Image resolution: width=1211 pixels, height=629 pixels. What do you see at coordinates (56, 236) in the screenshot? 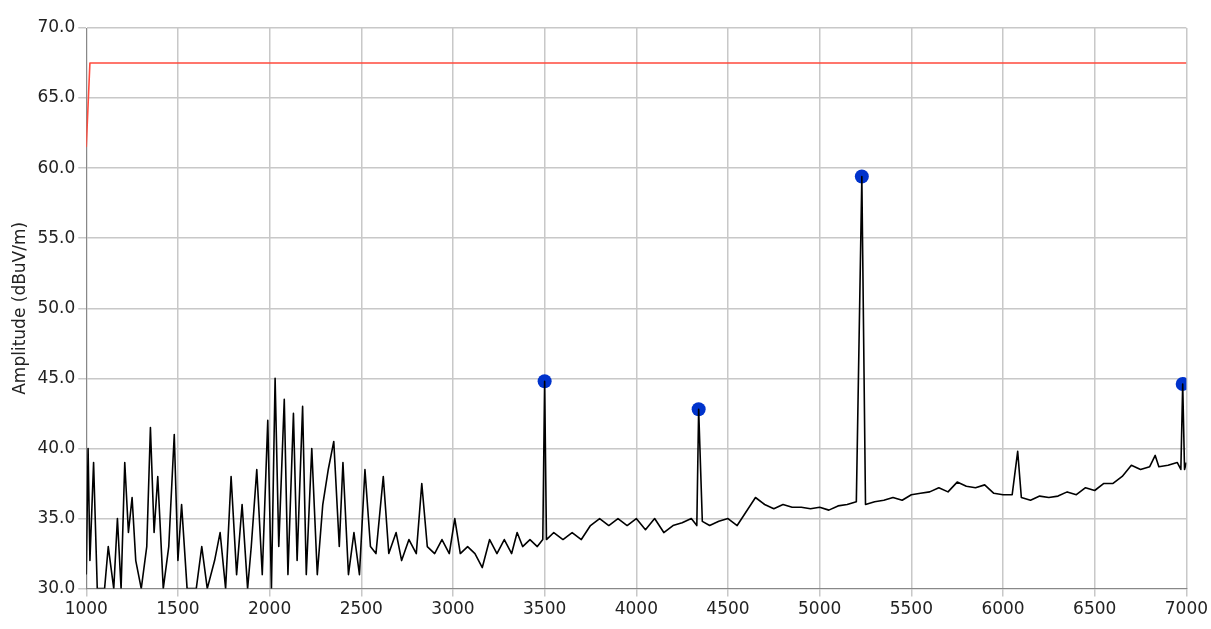
I see `y-tick-label: 55.0` at bounding box center [56, 236].